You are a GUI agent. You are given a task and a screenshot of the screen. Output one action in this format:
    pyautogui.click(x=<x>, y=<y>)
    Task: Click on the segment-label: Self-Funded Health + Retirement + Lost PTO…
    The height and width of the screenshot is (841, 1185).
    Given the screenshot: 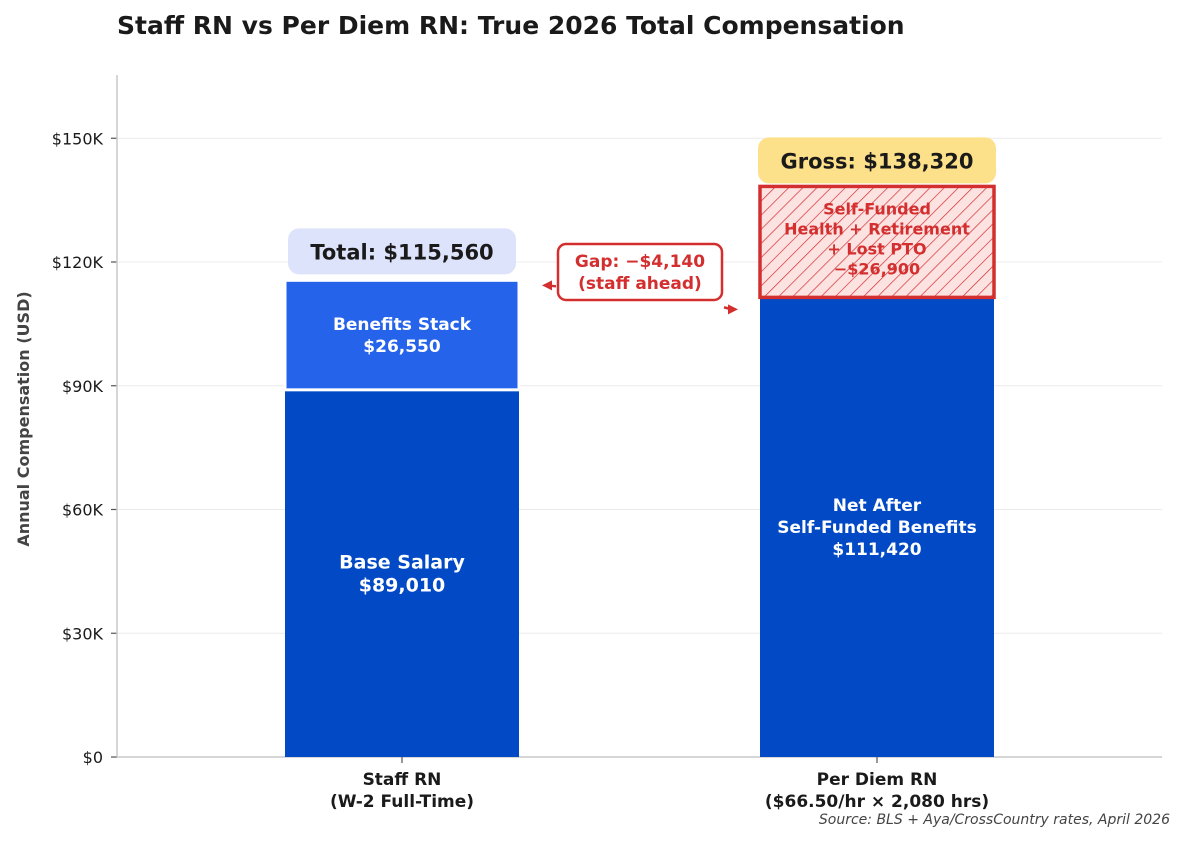 What is the action you would take?
    pyautogui.click(x=877, y=239)
    